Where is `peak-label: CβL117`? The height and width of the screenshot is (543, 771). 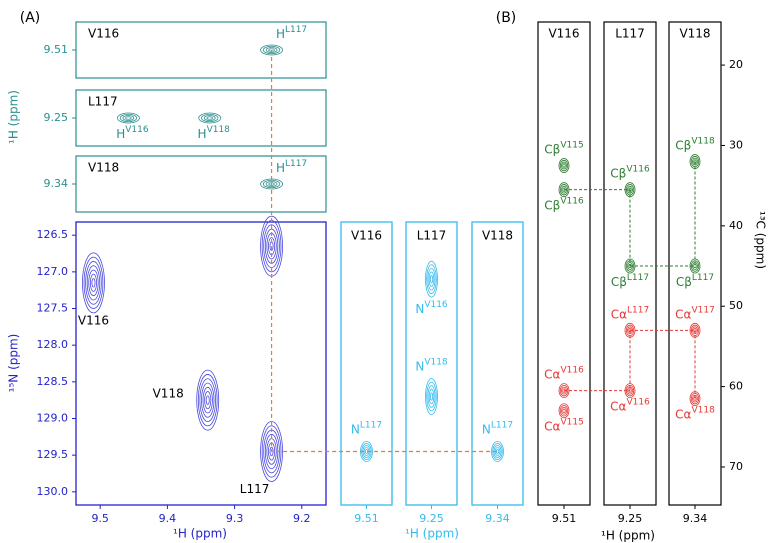
peak-label: CβL117 is located at coordinates (630, 281).